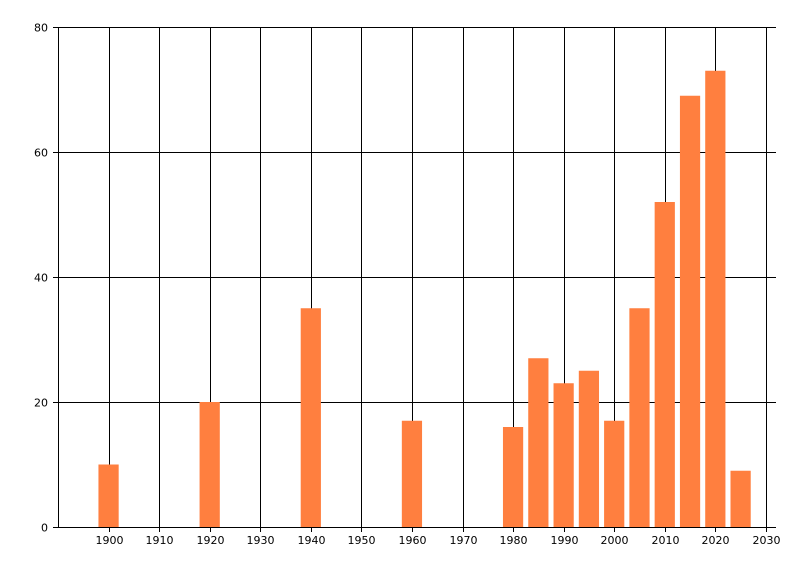 Image resolution: width=800 pixels, height=581 pixels. Describe the element at coordinates (565, 540) in the screenshot. I see `x-tick-label: 1990` at that location.